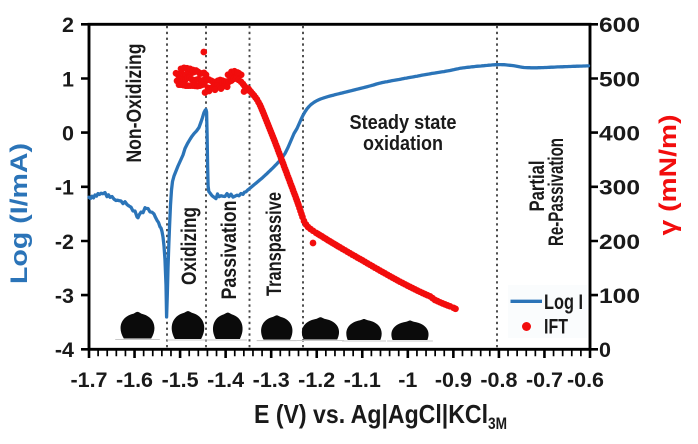 The image size is (698, 444). Describe the element at coordinates (537, 186) in the screenshot. I see `svg-text: Partial` at that location.